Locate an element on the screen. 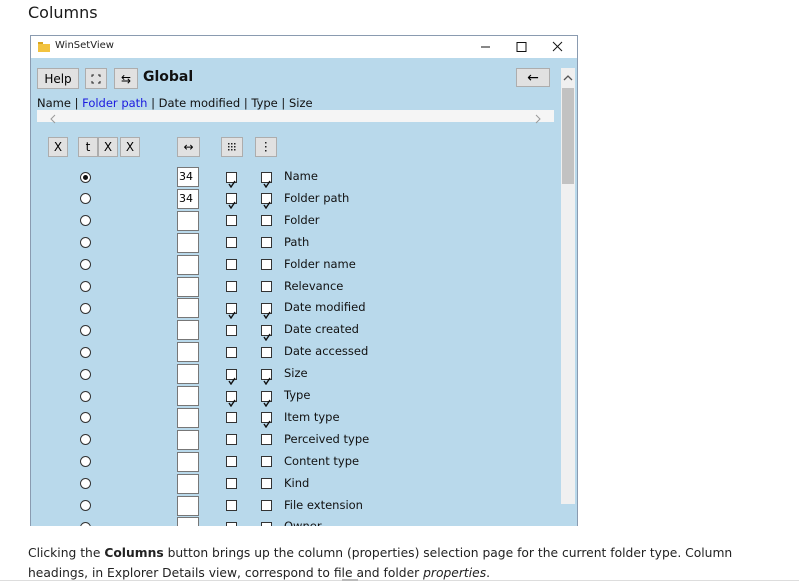 This screenshot has height=583, width=799. column-name: Folder is located at coordinates (302, 219).